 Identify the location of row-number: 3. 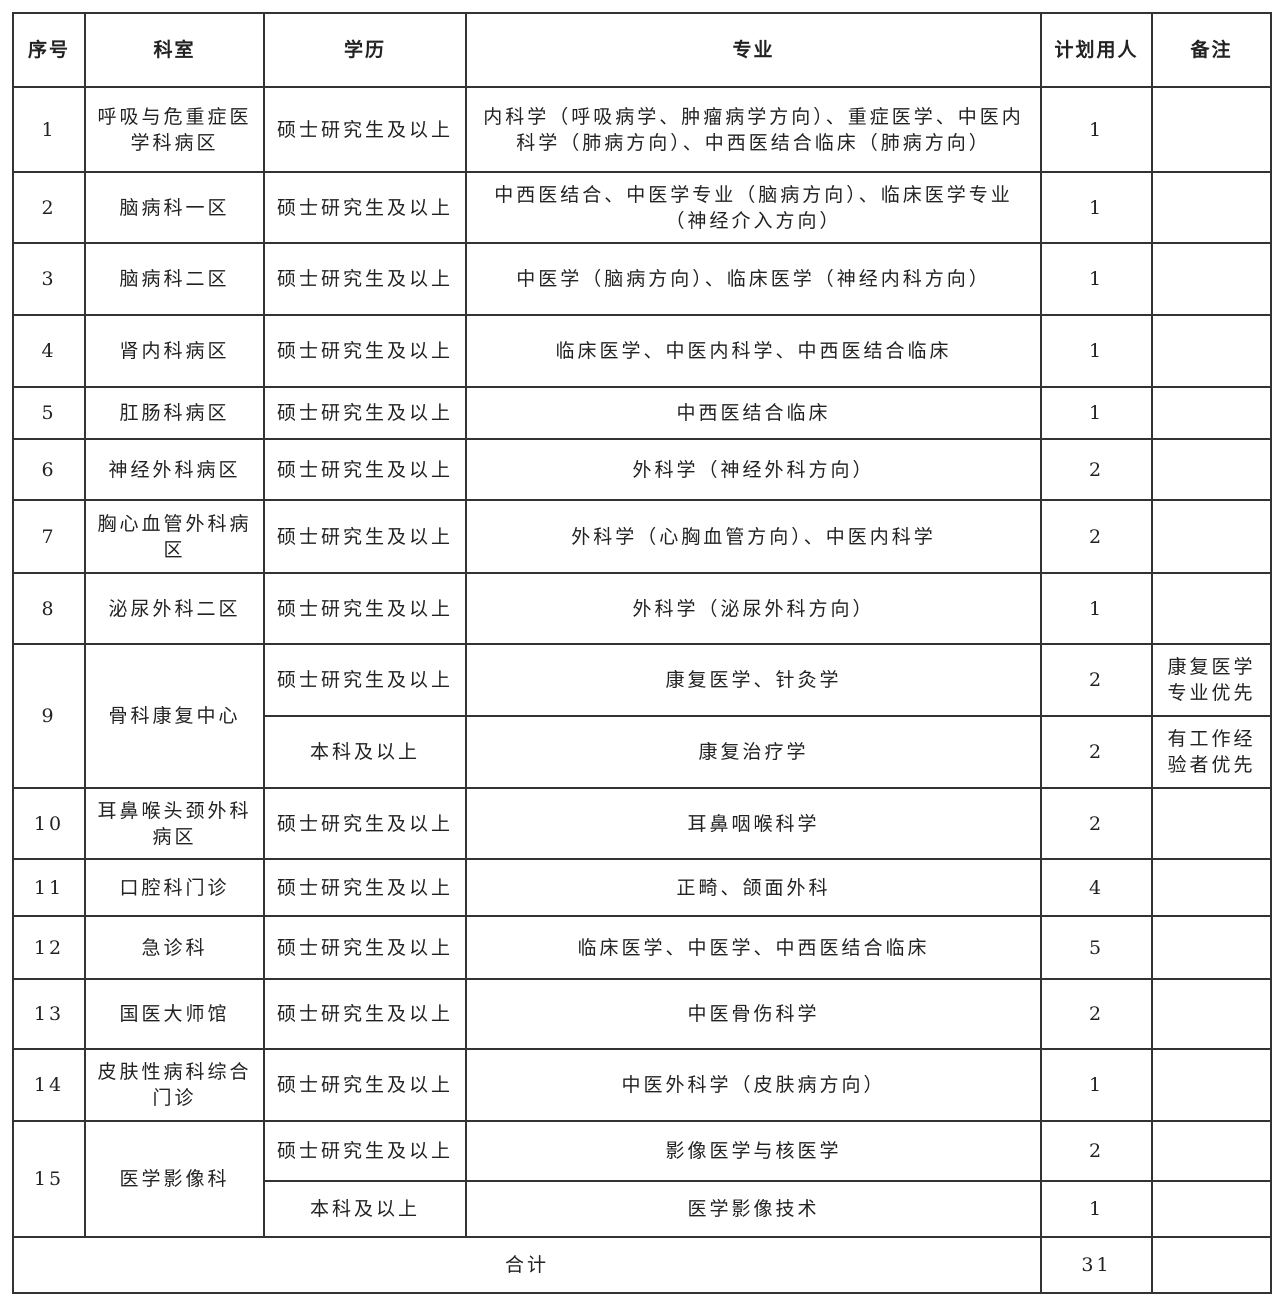
(49, 279).